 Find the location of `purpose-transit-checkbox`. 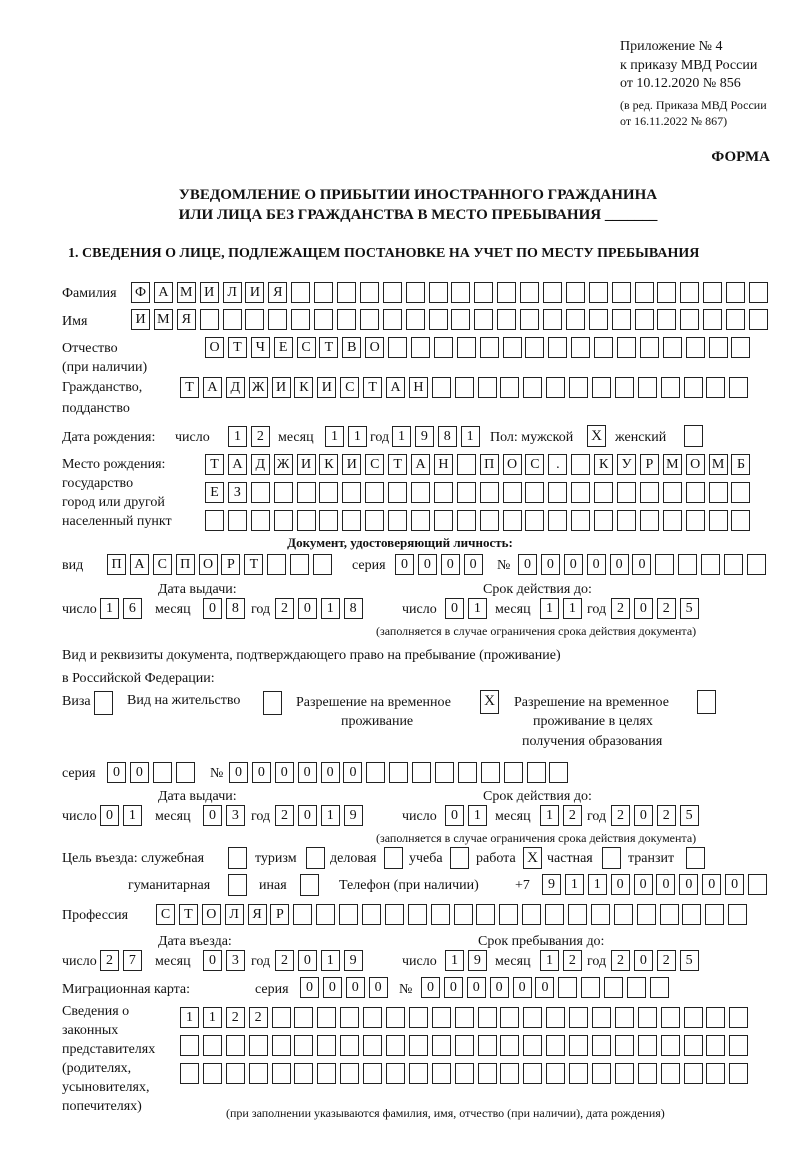

purpose-transit-checkbox is located at coordinates (695, 858).